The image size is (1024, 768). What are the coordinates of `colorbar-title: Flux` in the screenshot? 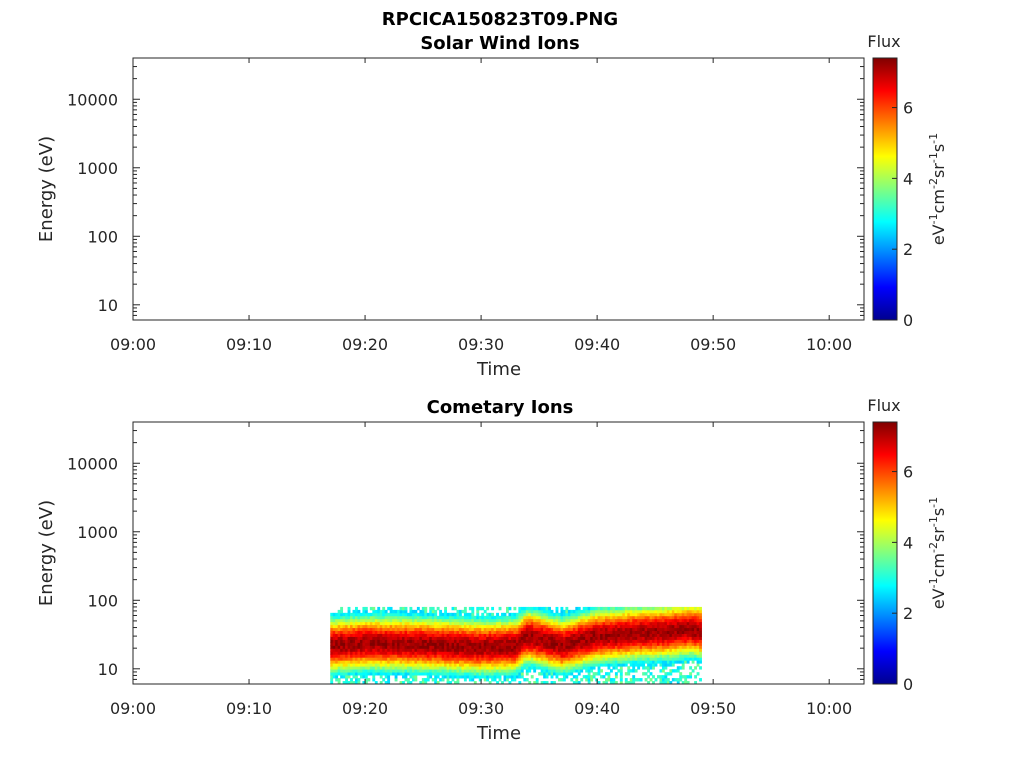 It's located at (883, 405).